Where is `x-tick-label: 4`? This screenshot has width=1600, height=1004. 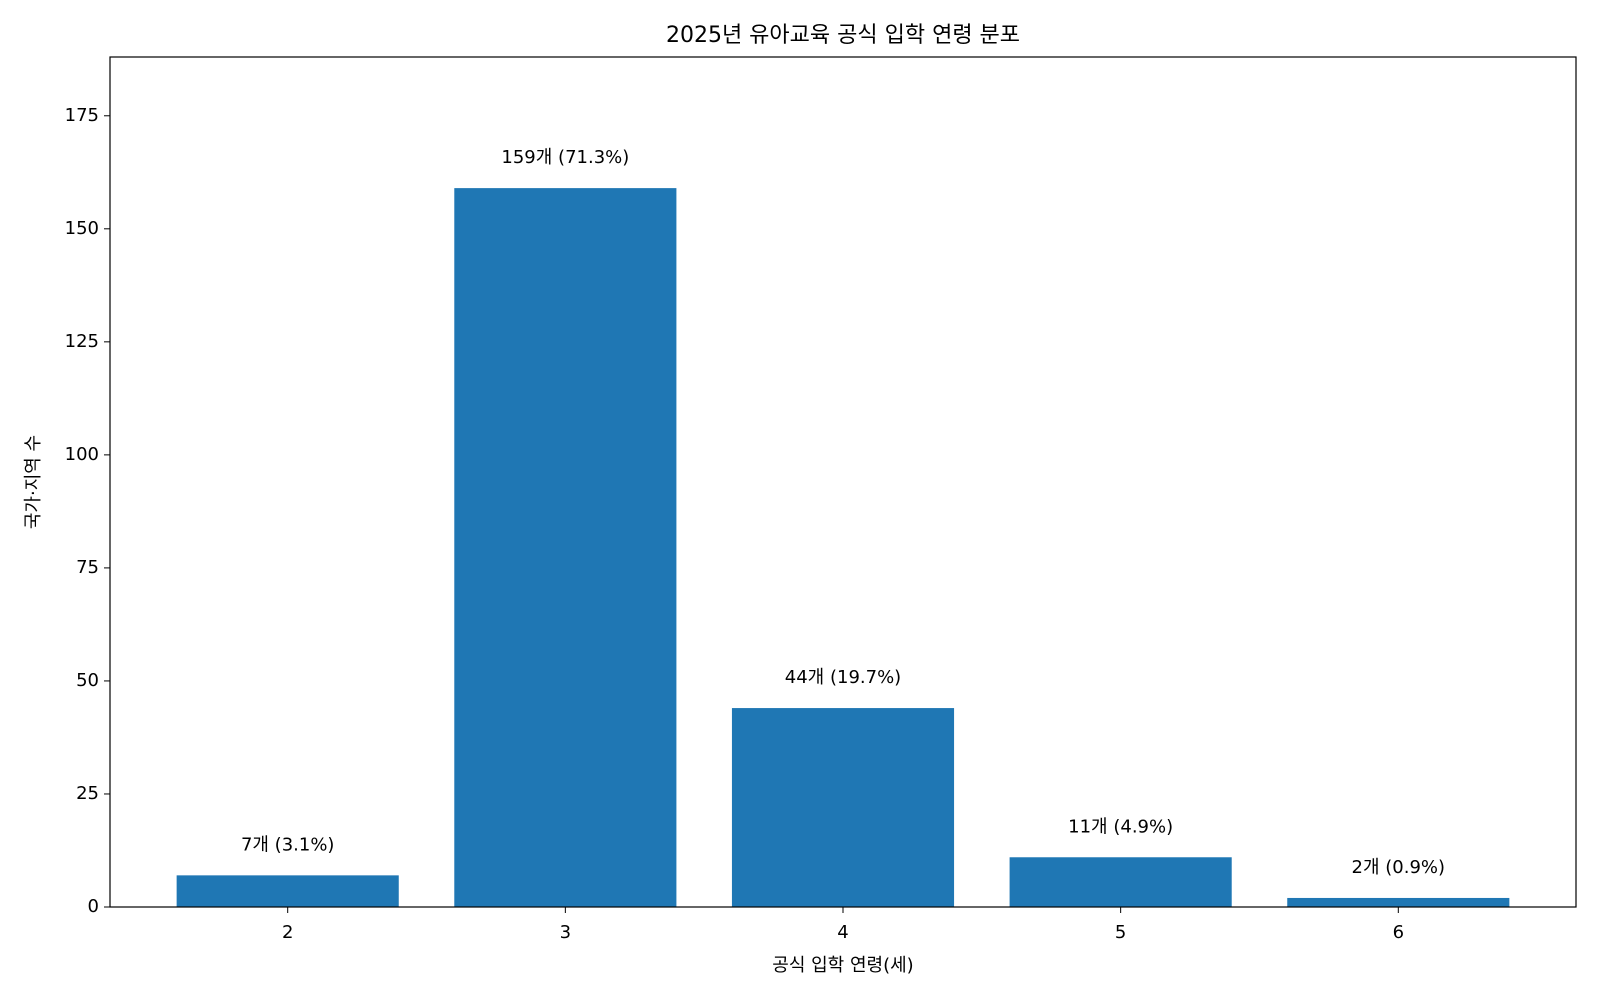 x-tick-label: 4 is located at coordinates (842, 932).